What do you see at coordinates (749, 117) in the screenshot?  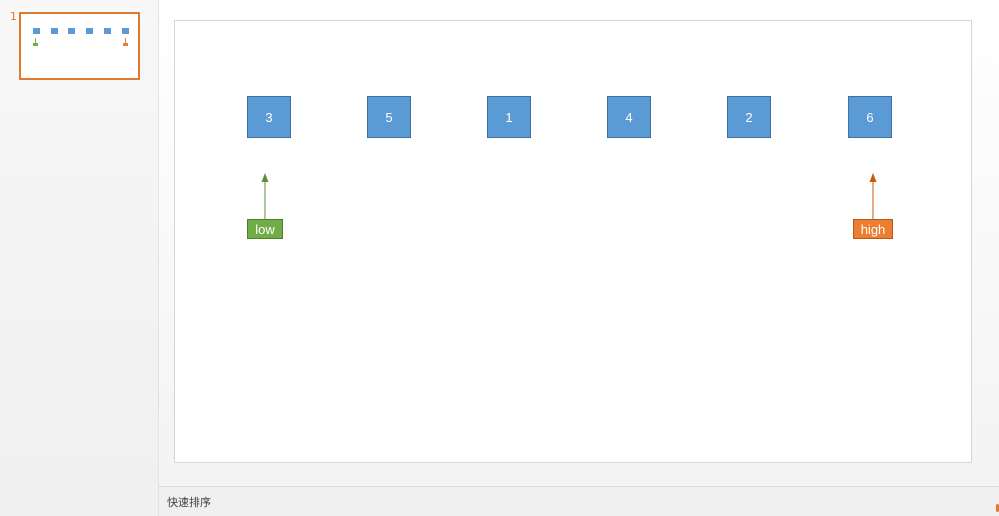 I see `array-box-5: 2` at bounding box center [749, 117].